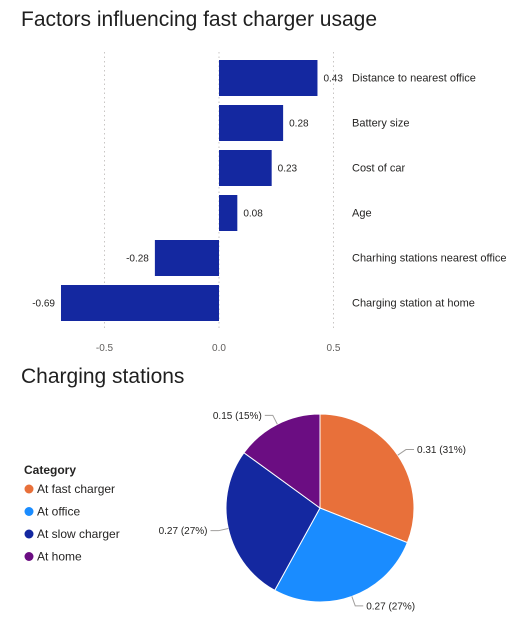 The height and width of the screenshot is (637, 522). I want to click on x-tick-label: 0.5, so click(334, 348).